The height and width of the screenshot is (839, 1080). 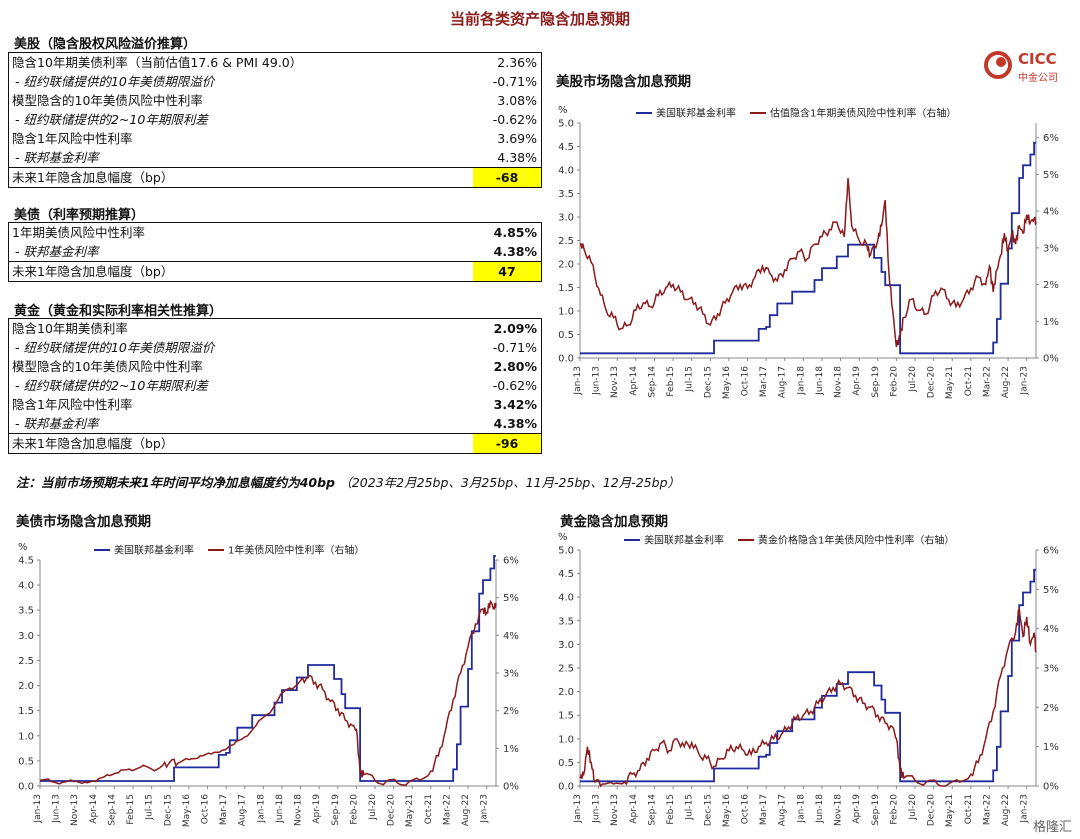 What do you see at coordinates (746, 381) in the screenshot?
I see `x-tick-label: Oct-16` at bounding box center [746, 381].